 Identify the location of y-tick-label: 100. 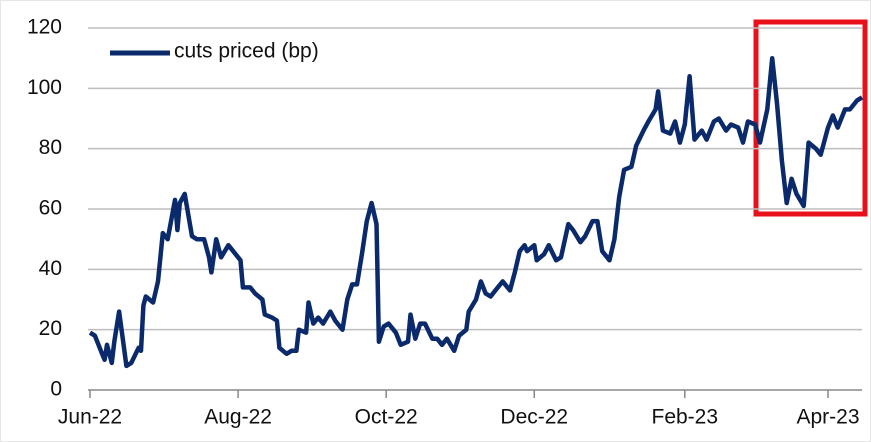
(44, 87).